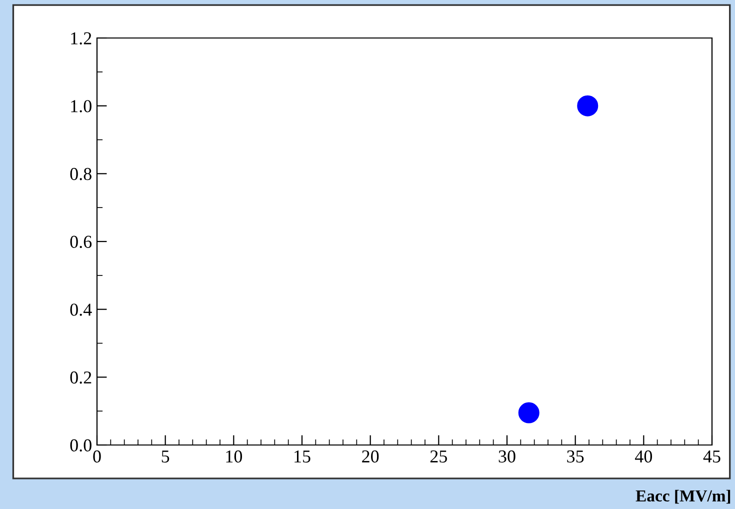  What do you see at coordinates (81, 242) in the screenshot?
I see `y-tick-label: 0.6` at bounding box center [81, 242].